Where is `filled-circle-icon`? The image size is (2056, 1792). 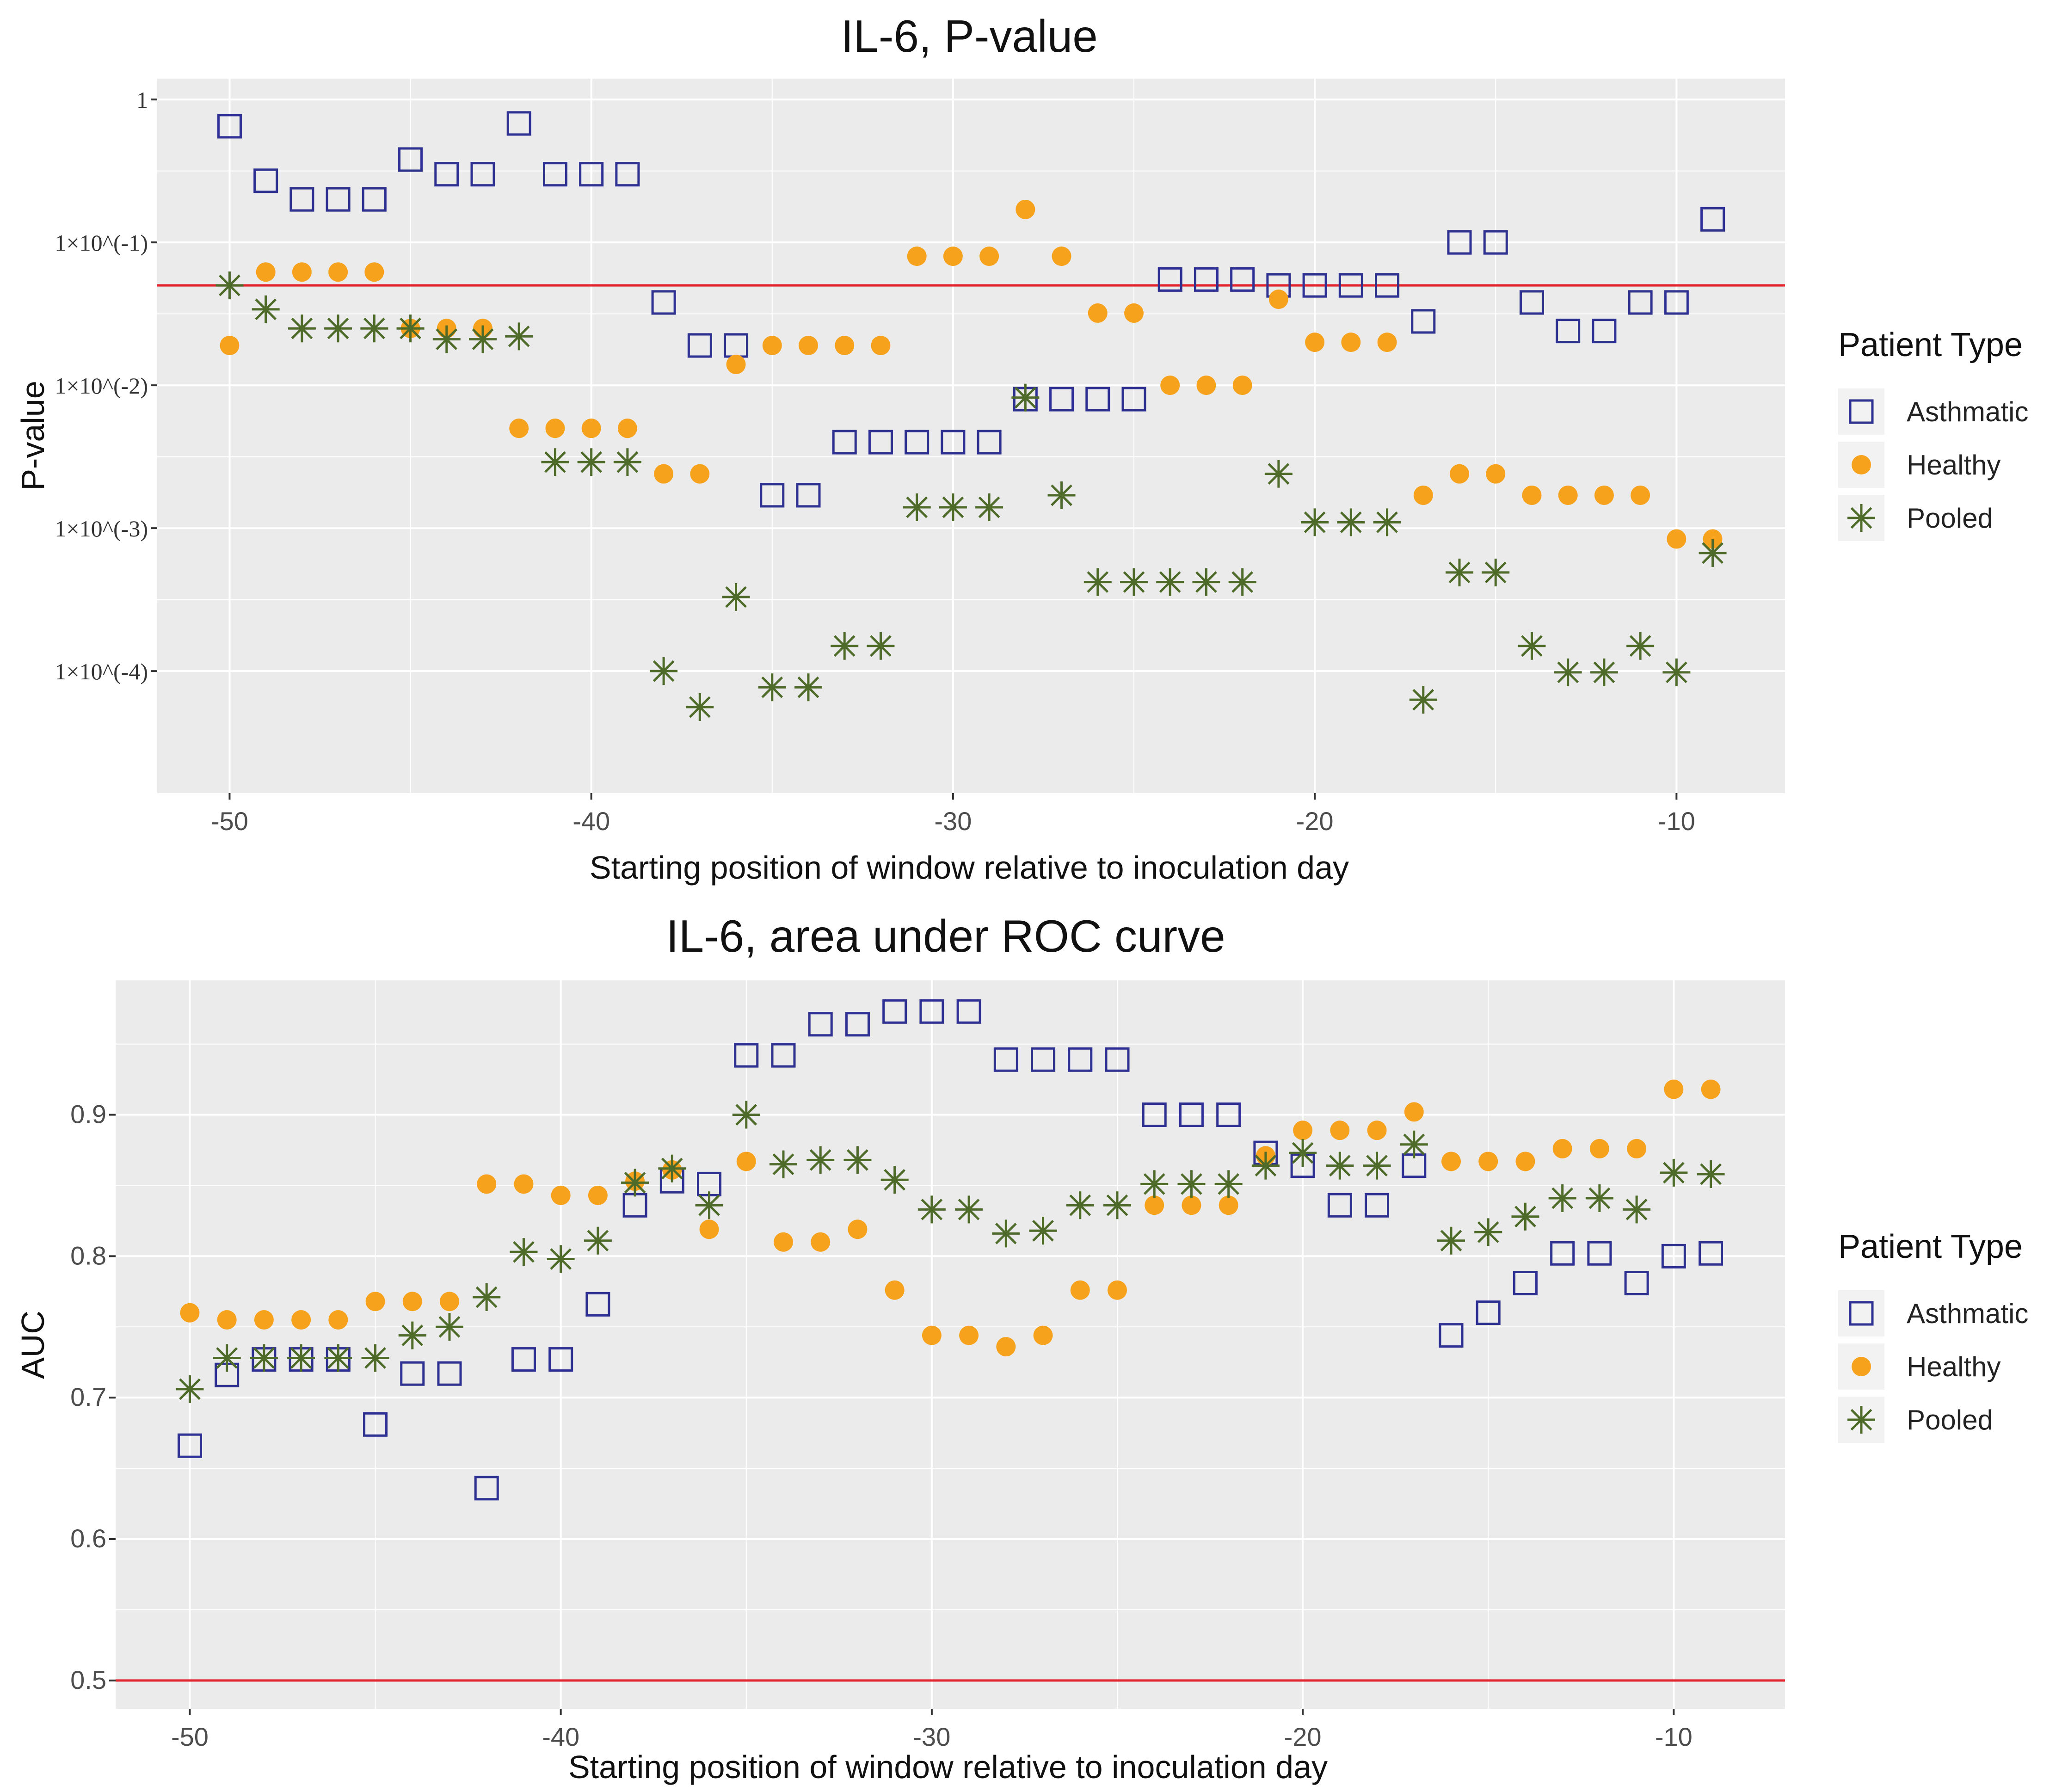 filled-circle-icon is located at coordinates (1861, 464).